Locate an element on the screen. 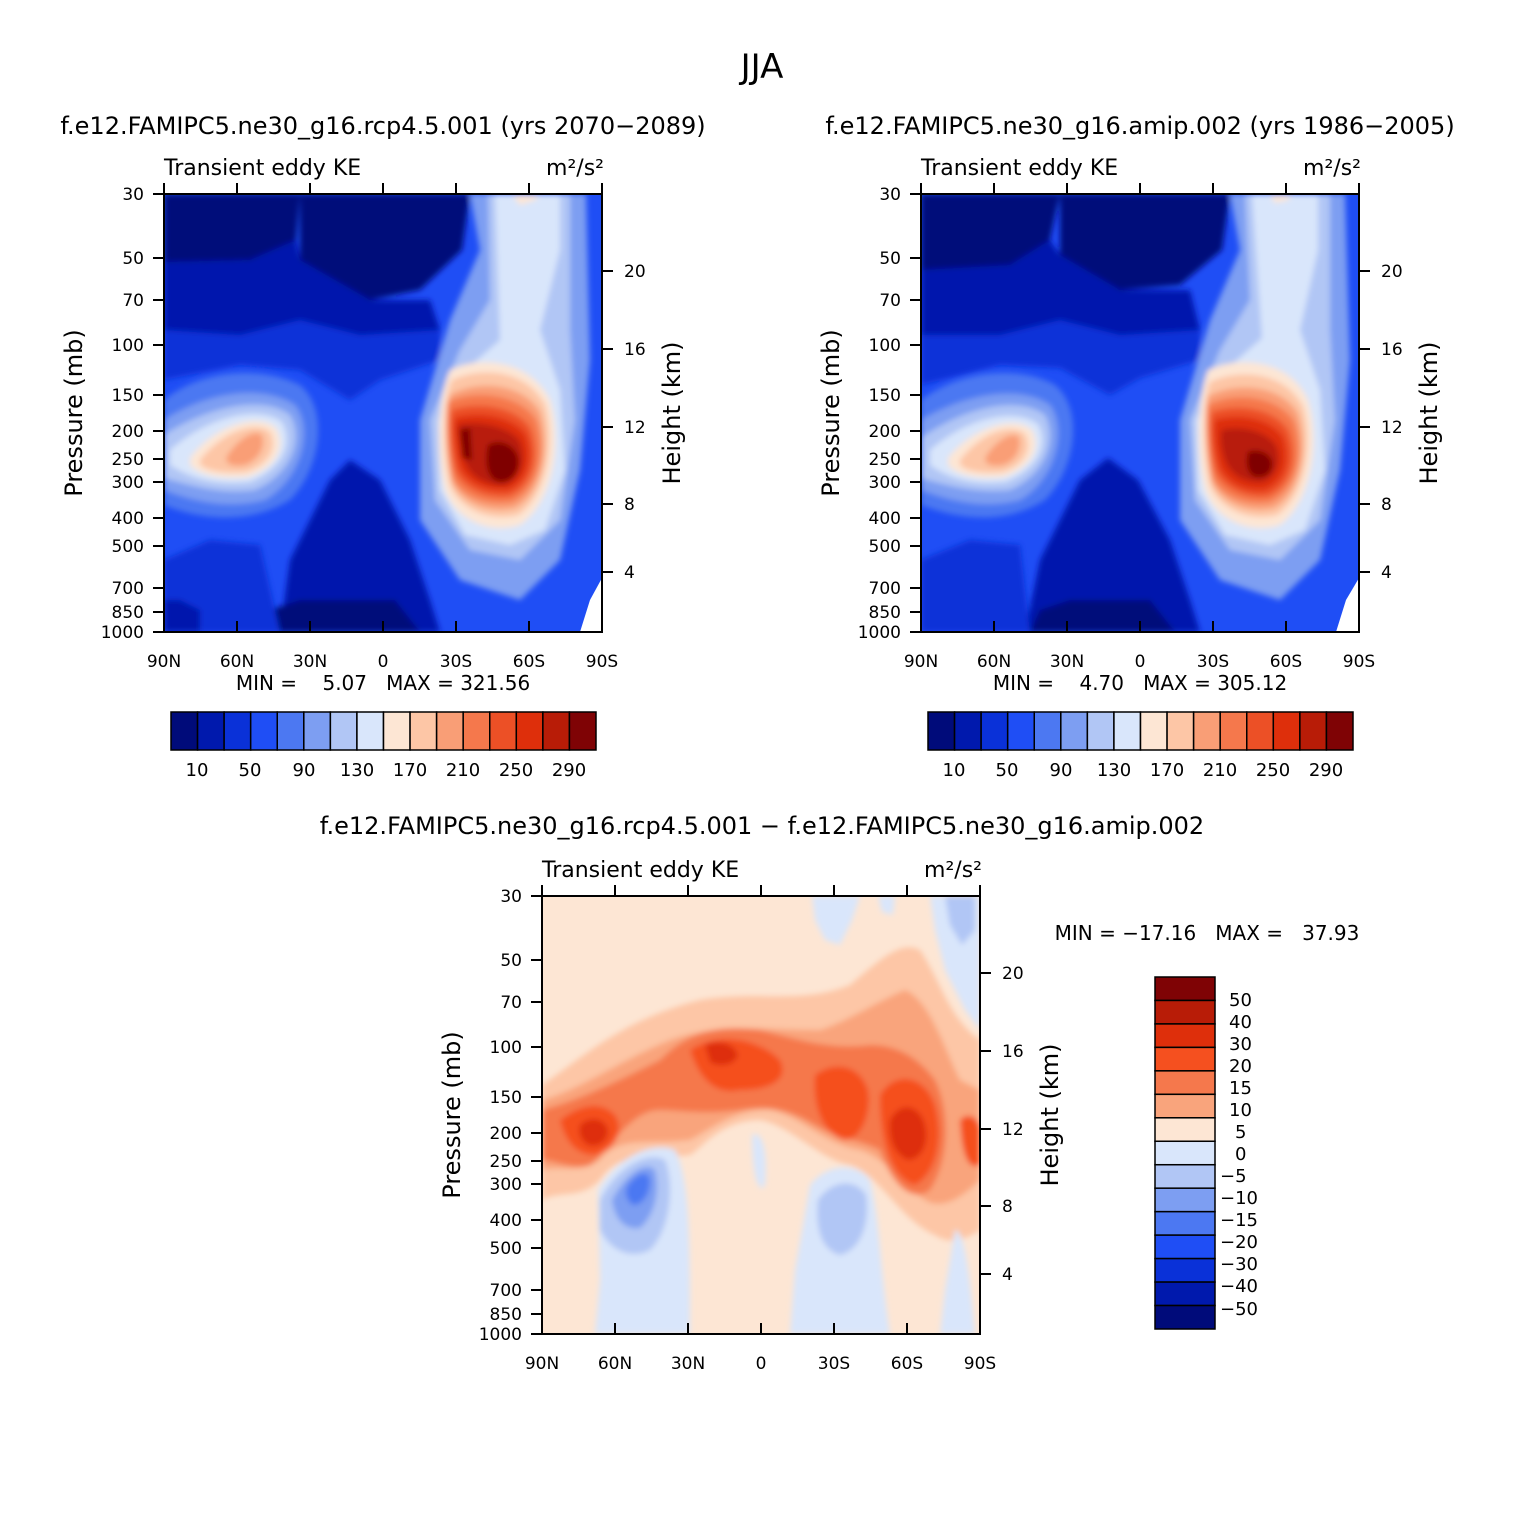 The height and width of the screenshot is (1524, 1524). colorbar-label: −5 is located at coordinates (1233, 1176).